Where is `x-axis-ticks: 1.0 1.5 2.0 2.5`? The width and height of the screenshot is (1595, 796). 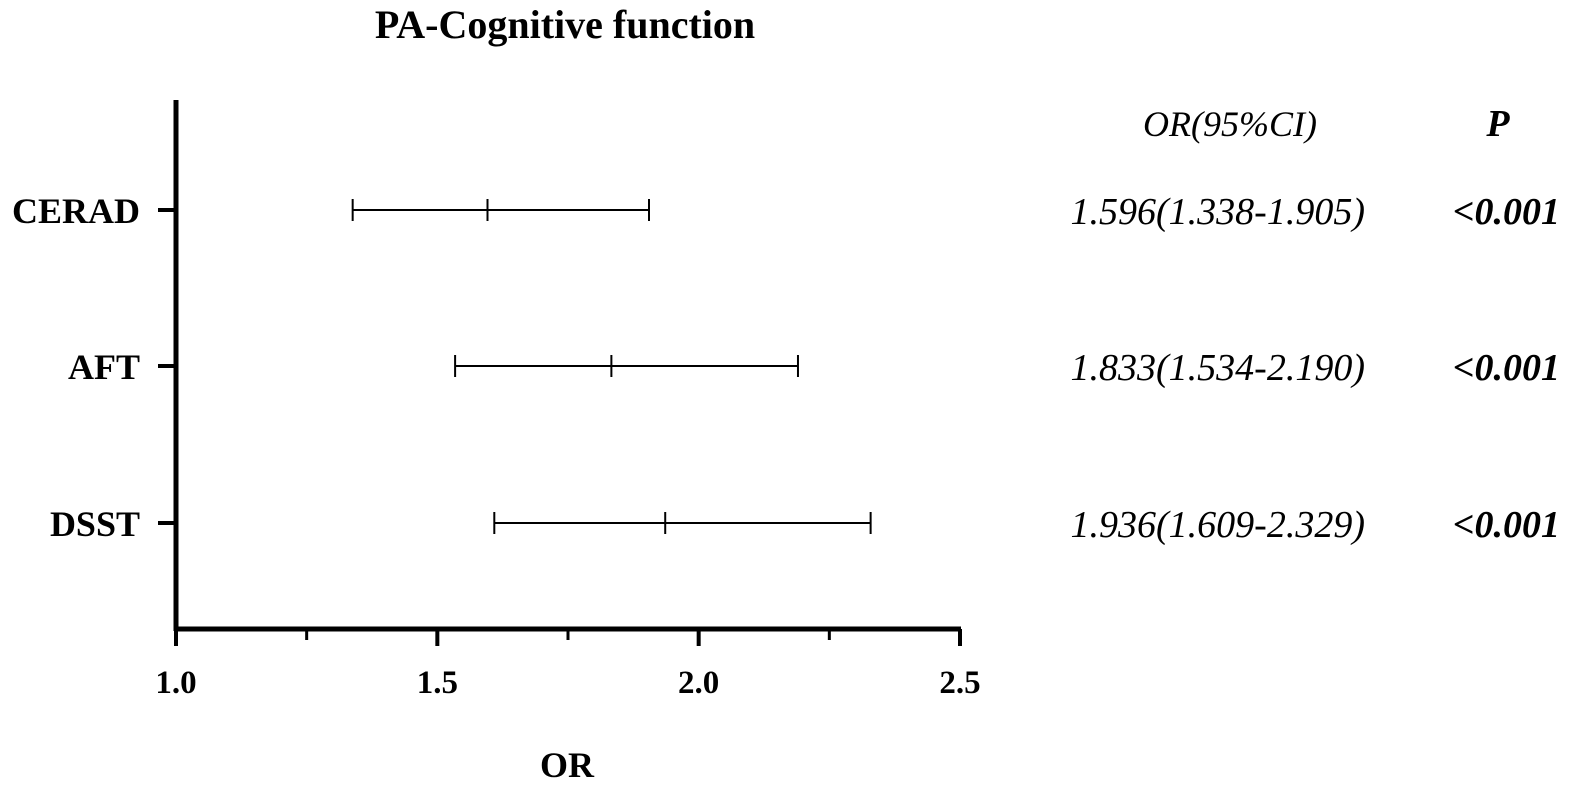
x-axis-ticks: 1.0 1.5 2.0 2.5 is located at coordinates (568, 665).